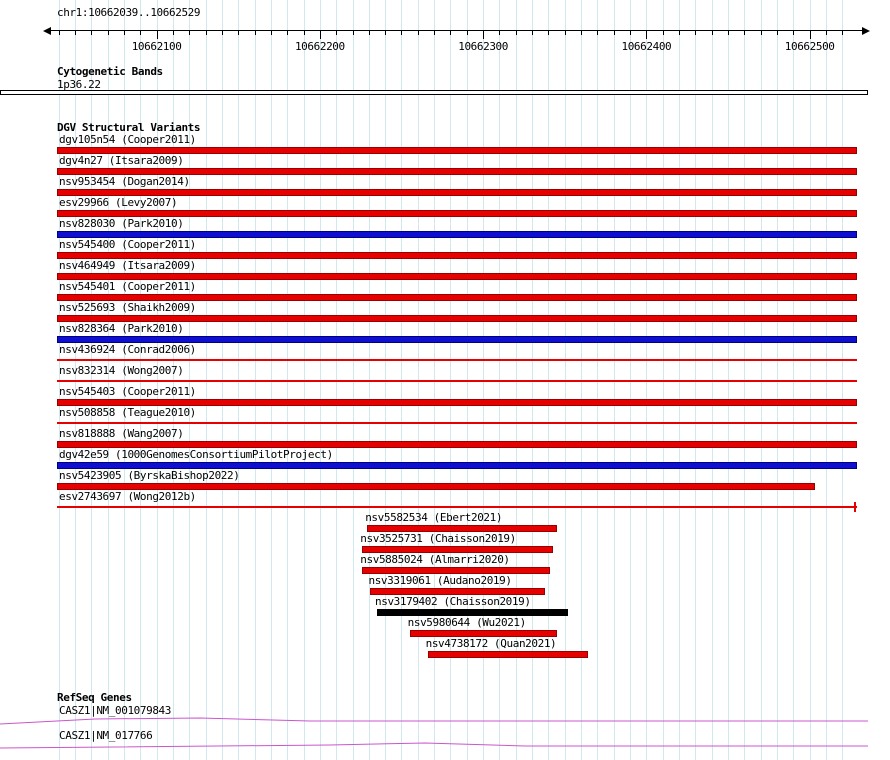 The image size is (890, 760). Describe the element at coordinates (809, 46) in the screenshot. I see `ruler-tick-label: 10662500` at that location.